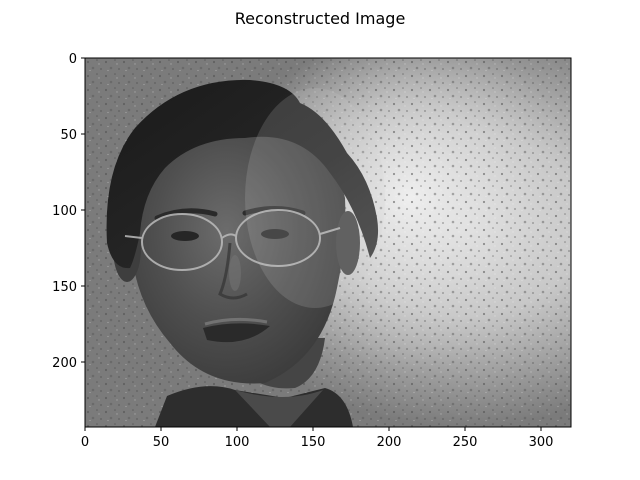  Describe the element at coordinates (313, 442) in the screenshot. I see `x-tick-label: 150` at that location.